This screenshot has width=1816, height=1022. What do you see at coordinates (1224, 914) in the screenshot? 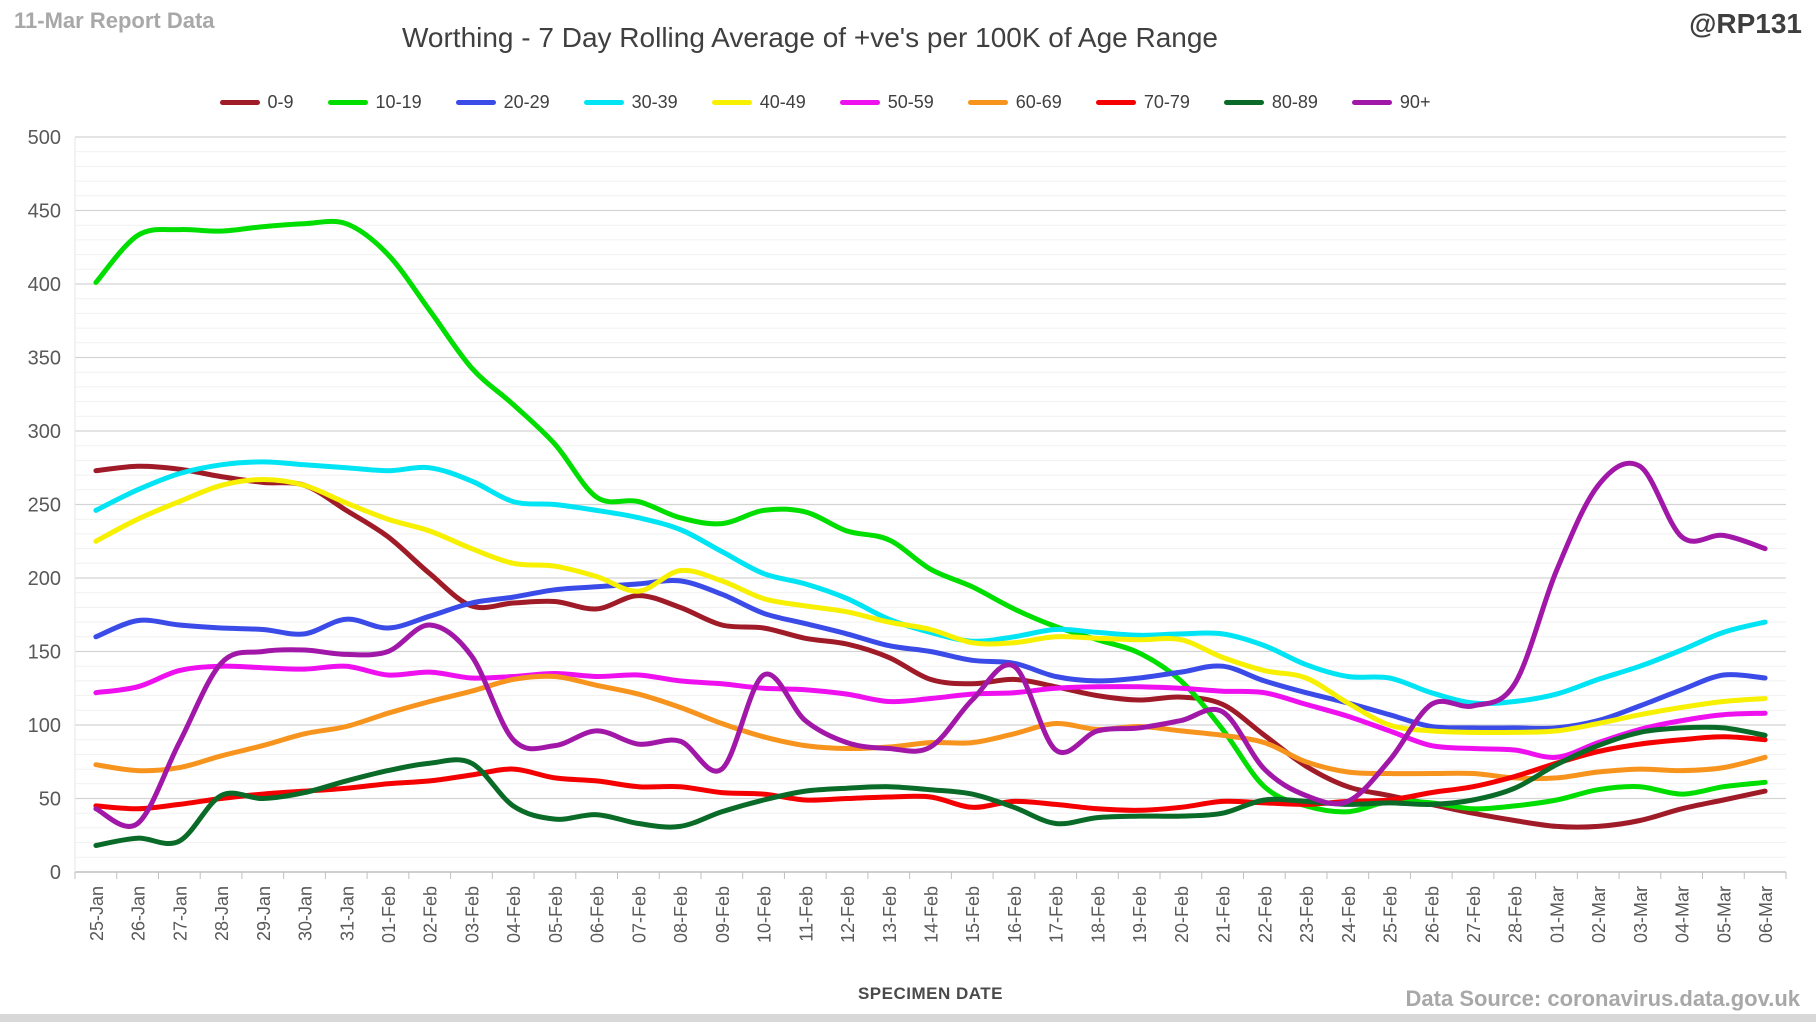
I see `x-axis-tick-label: 21-Feb` at bounding box center [1224, 914].